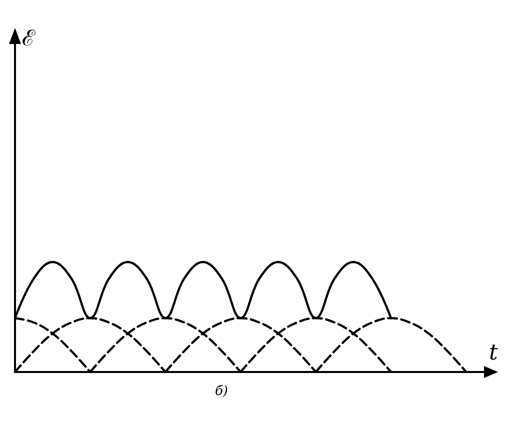  What do you see at coordinates (221, 391) in the screenshot?
I see `text: б)` at bounding box center [221, 391].